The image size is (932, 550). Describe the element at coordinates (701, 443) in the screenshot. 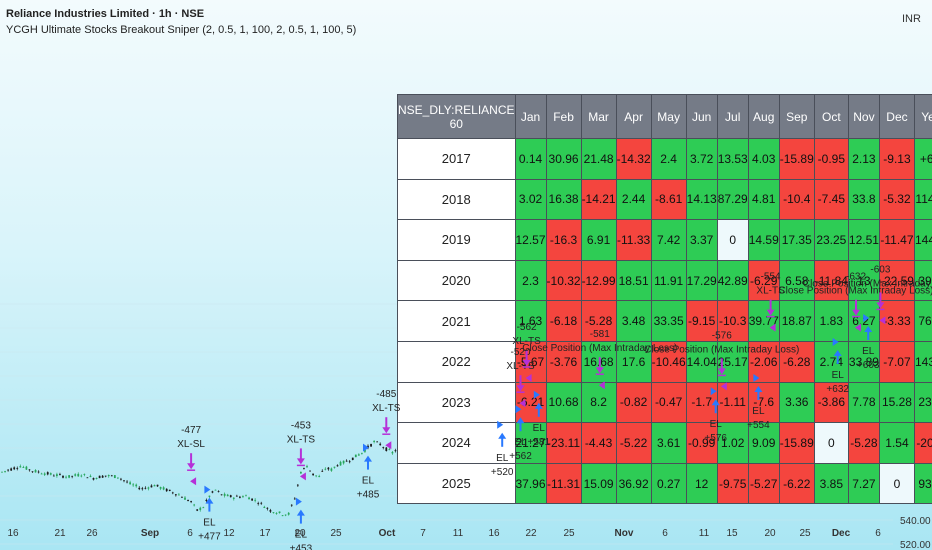

I see `return-cell: -0.99` at that location.